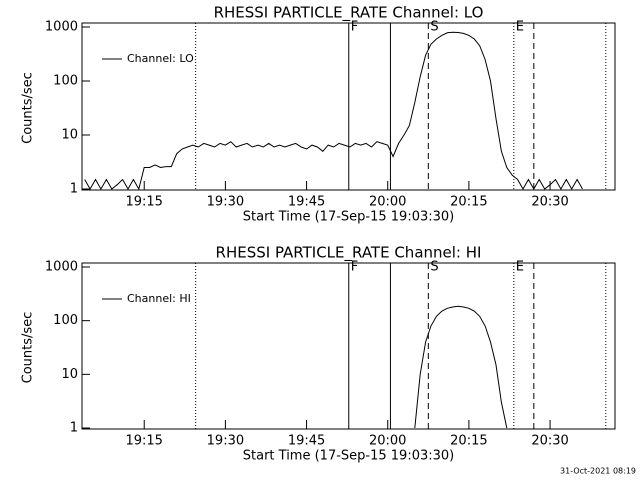  I want to click on chart-title: RHESSI PARTICLE_RATE Channel: LO, so click(349, 13).